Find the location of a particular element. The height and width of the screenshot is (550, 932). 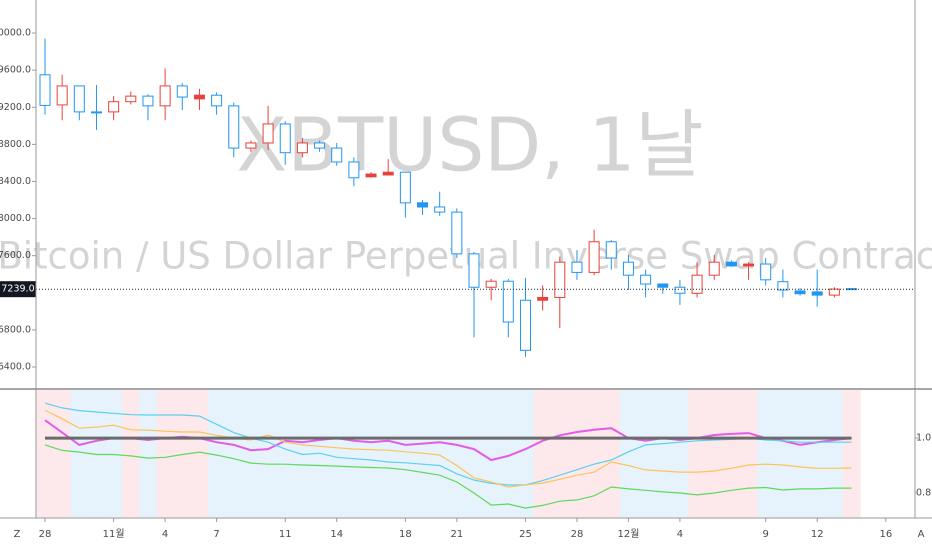

y-tick-label: 0.8 is located at coordinates (923, 493).